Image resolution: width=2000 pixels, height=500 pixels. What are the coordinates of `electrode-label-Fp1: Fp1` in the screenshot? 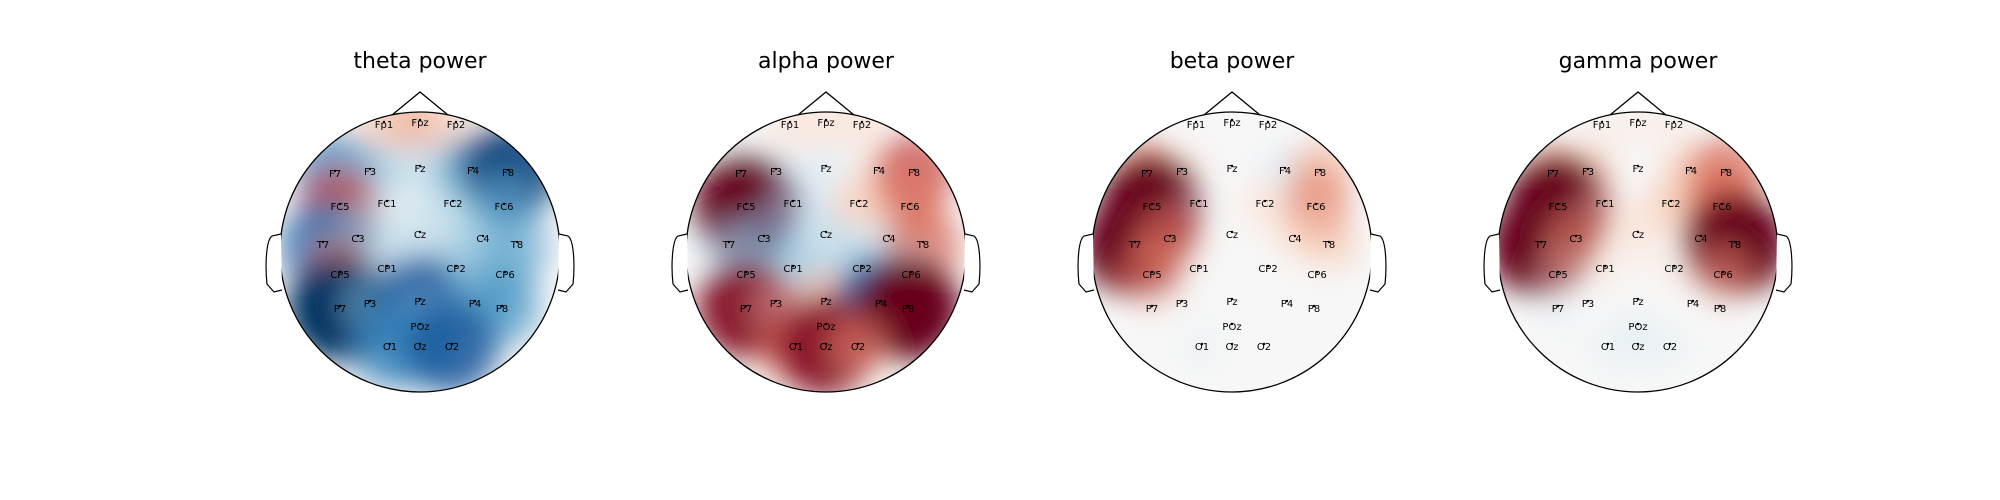 It's located at (790, 125).